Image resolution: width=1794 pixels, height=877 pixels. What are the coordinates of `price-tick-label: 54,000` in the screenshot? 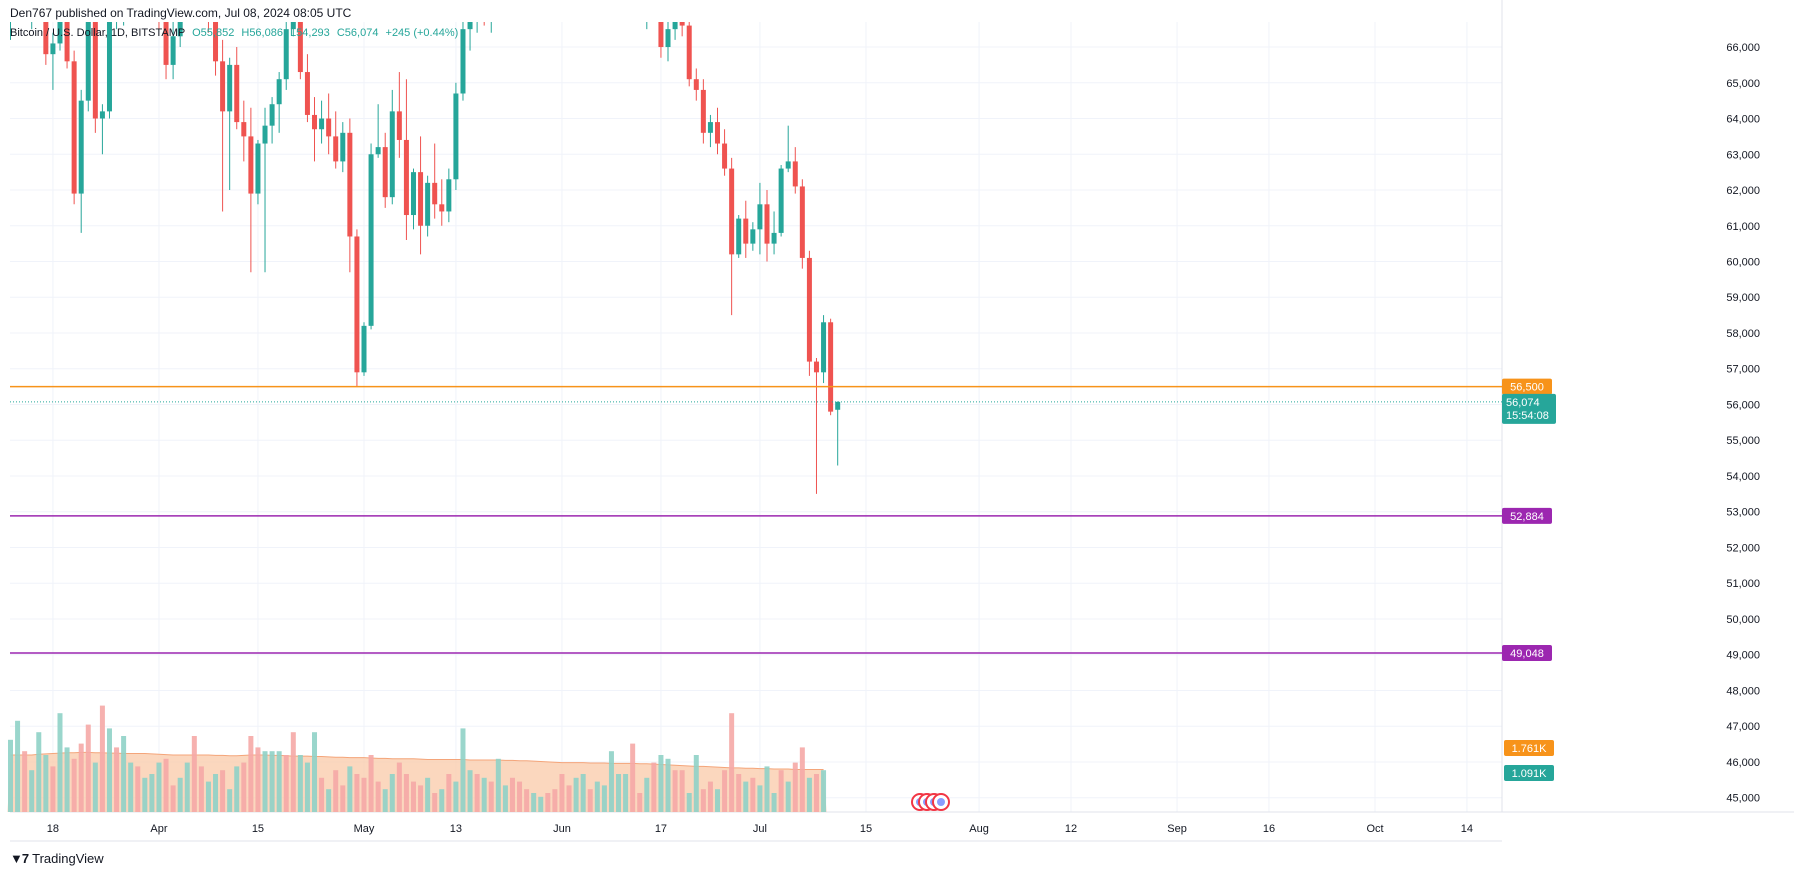 It's located at (1743, 477).